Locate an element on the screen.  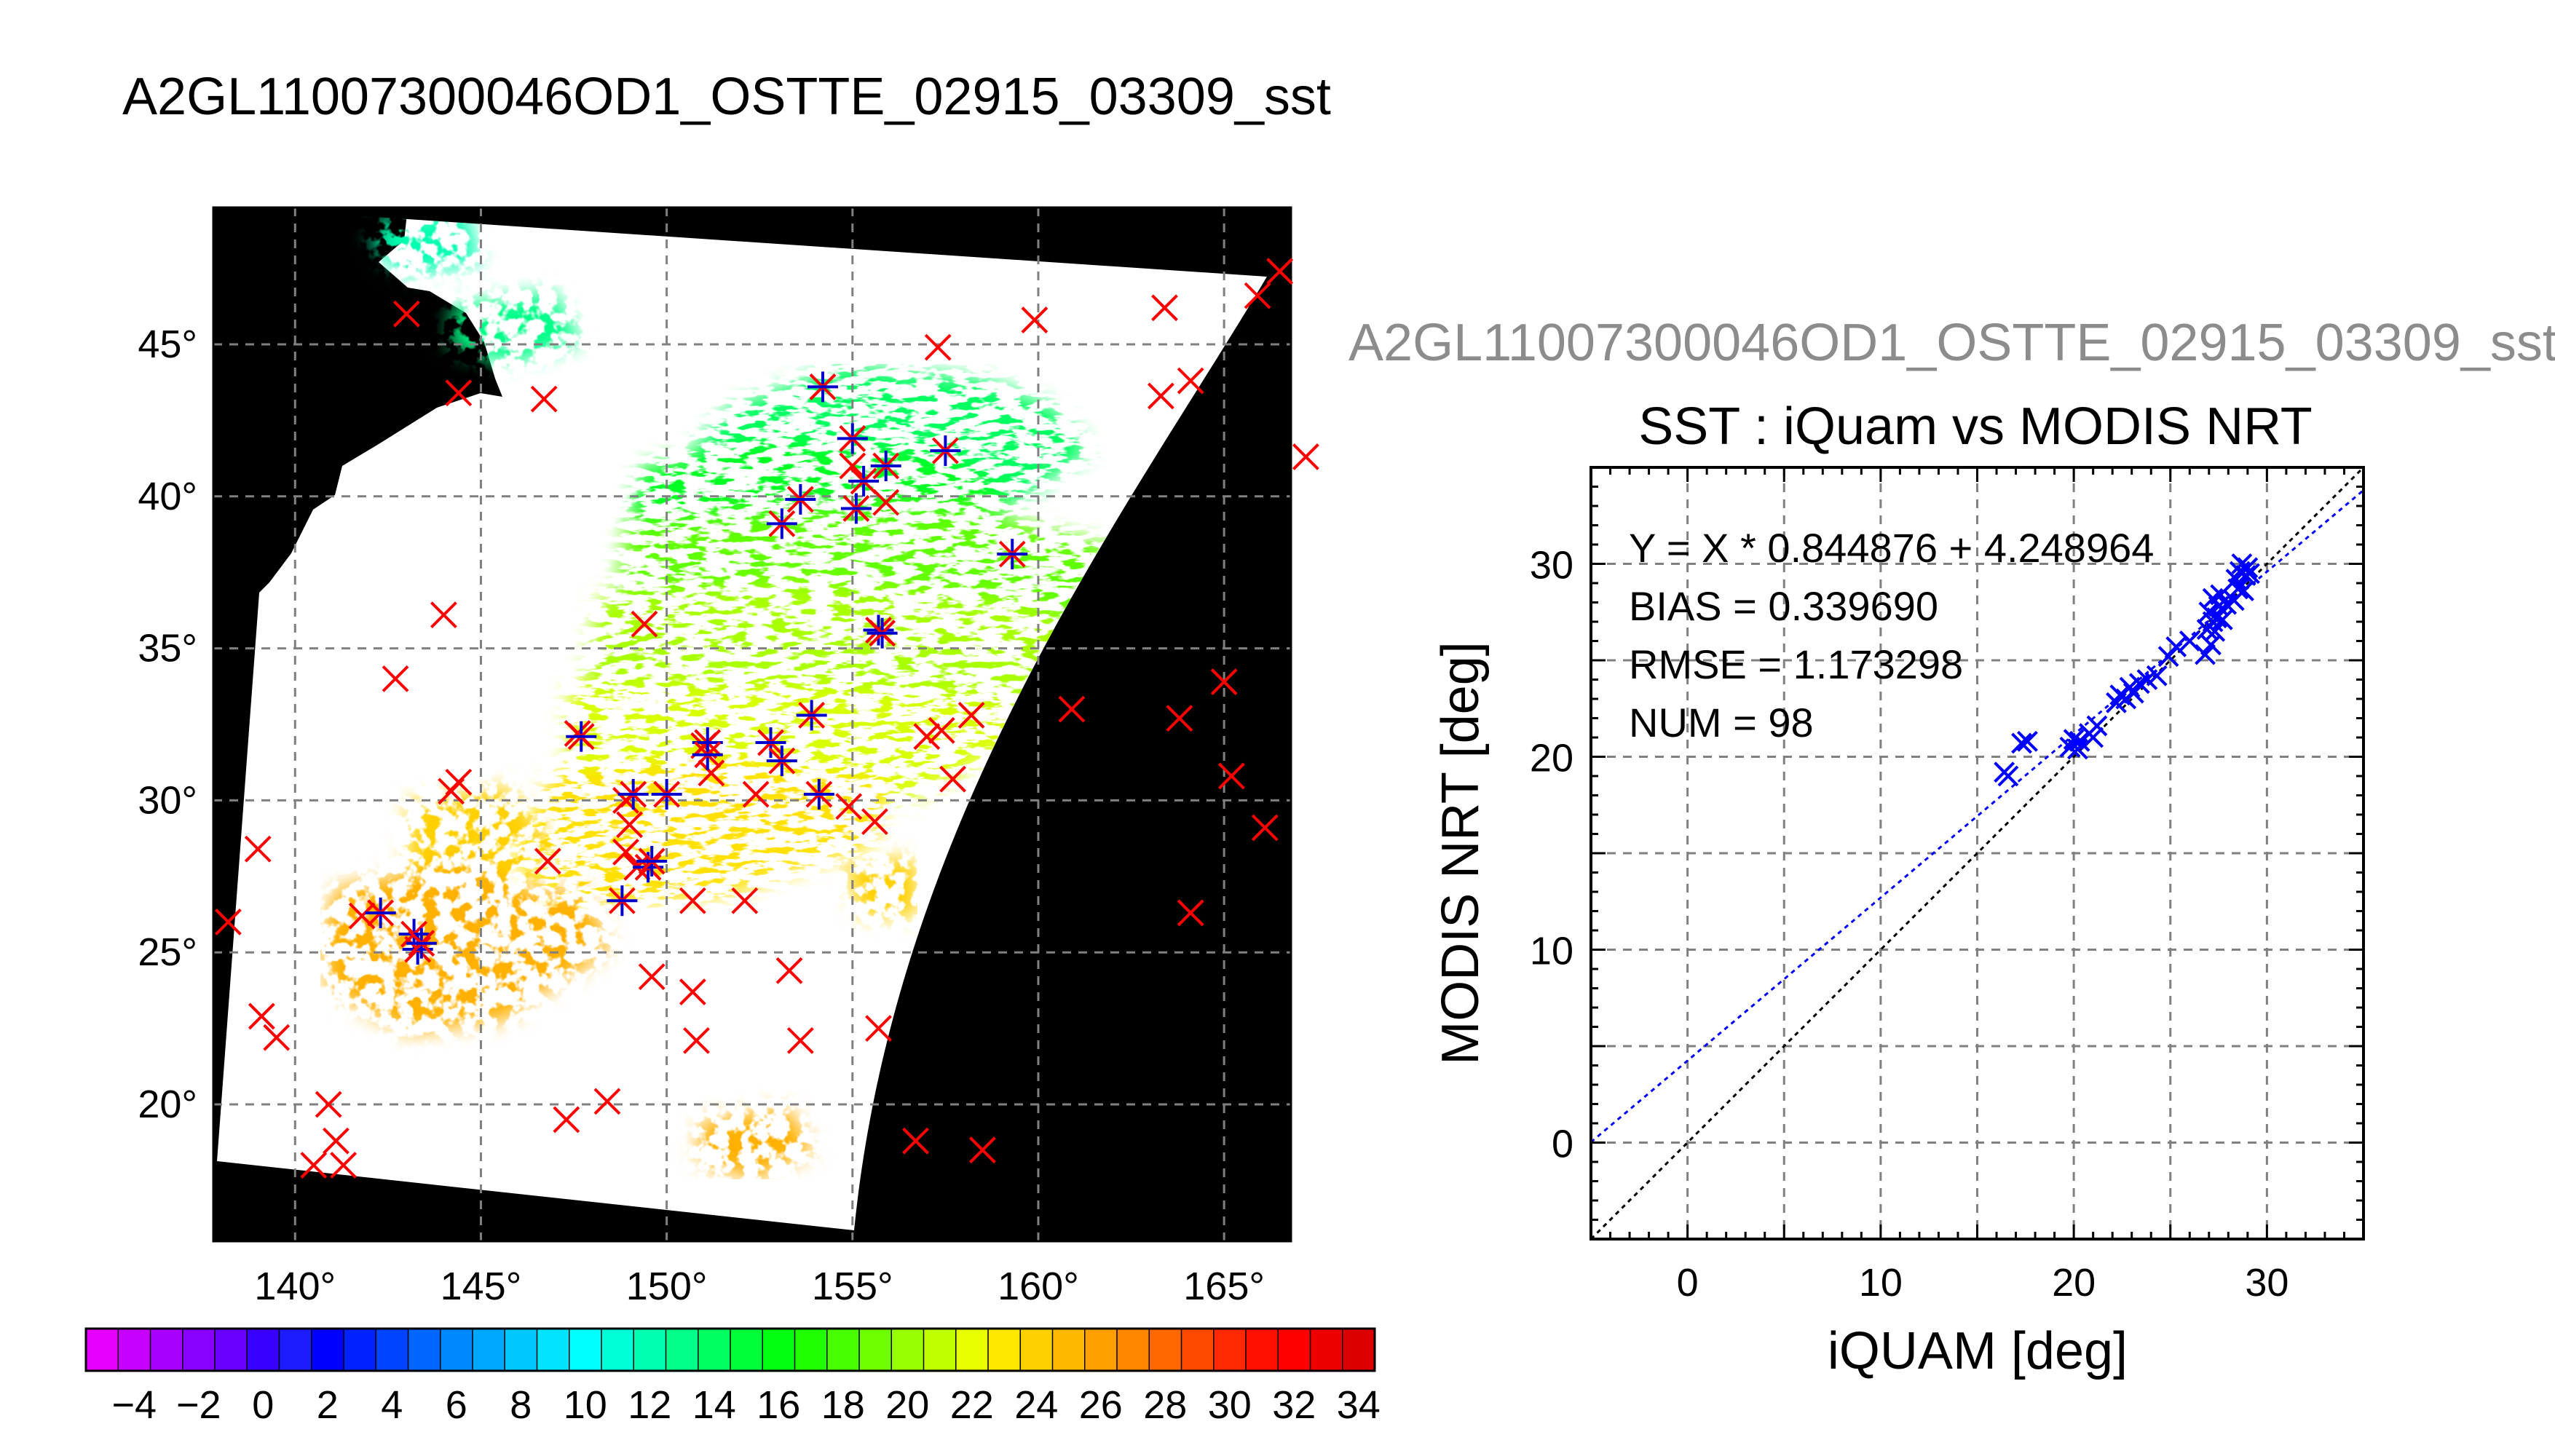
colorbar-tick-label: 2 is located at coordinates (328, 1405).